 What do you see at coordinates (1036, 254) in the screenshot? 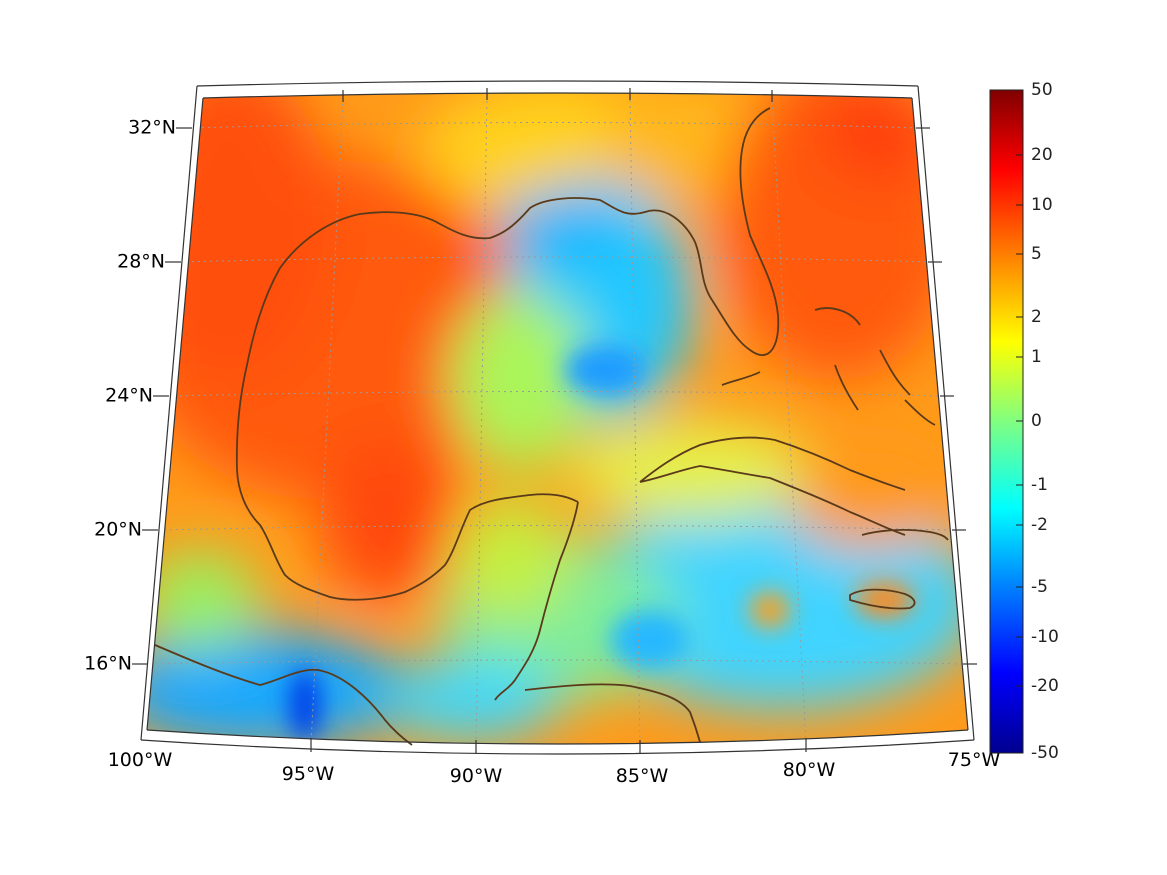
I see `colorbar-label: 5` at bounding box center [1036, 254].